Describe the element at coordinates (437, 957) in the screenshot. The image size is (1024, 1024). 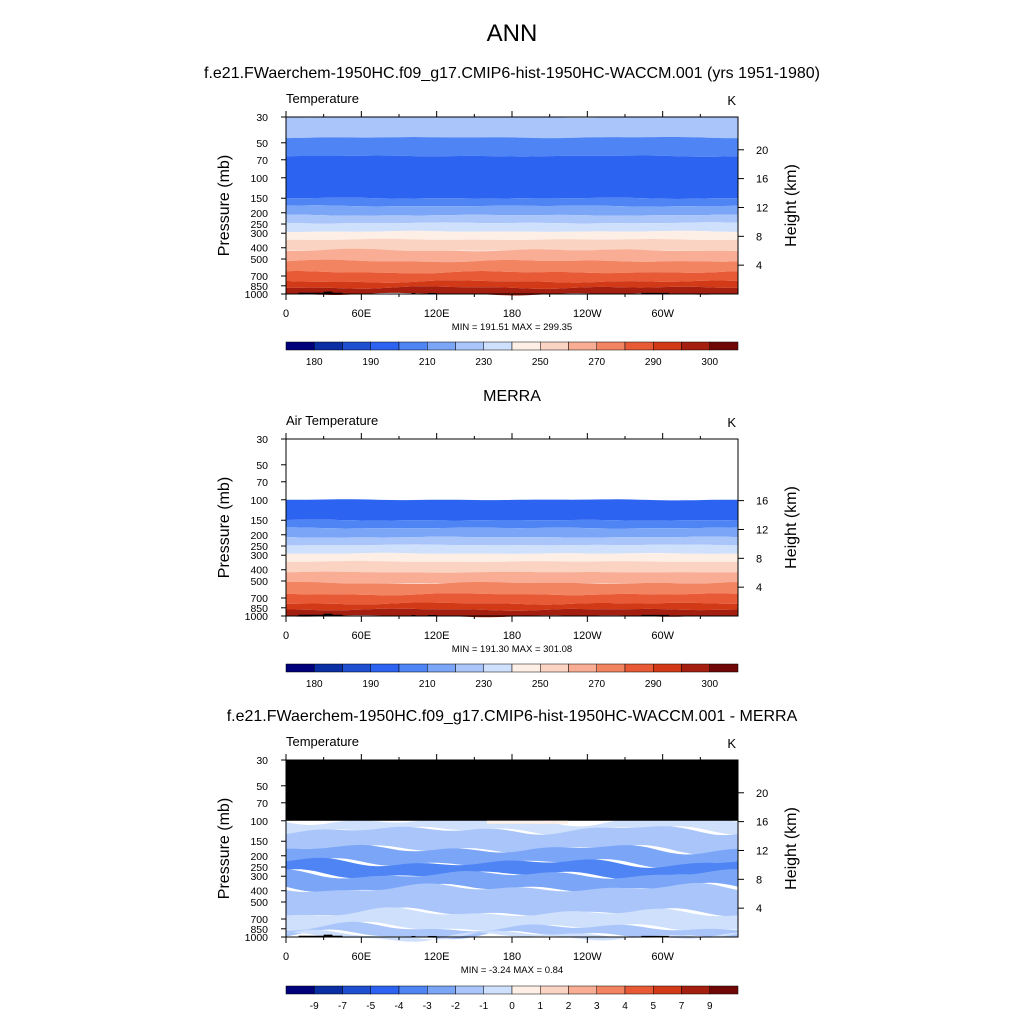
I see `x-tick-label: 120E` at that location.